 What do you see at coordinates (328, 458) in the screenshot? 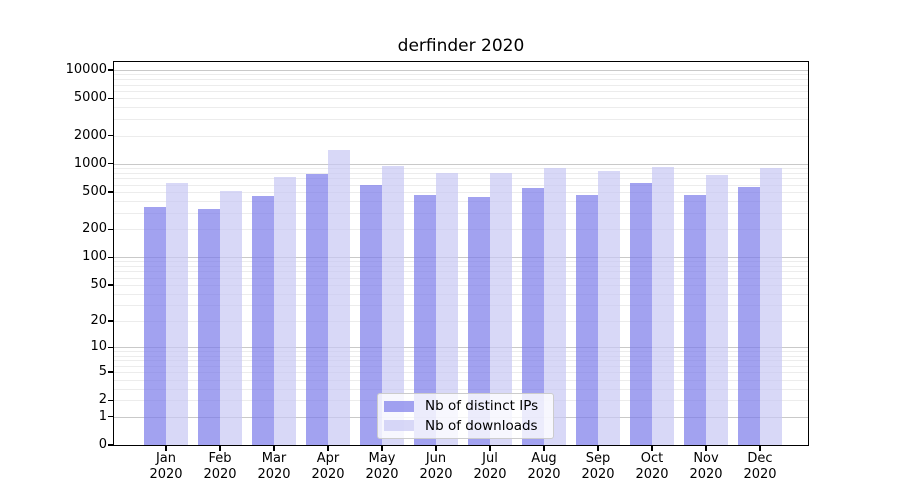
I see `x-tick-month: Apr` at bounding box center [328, 458].